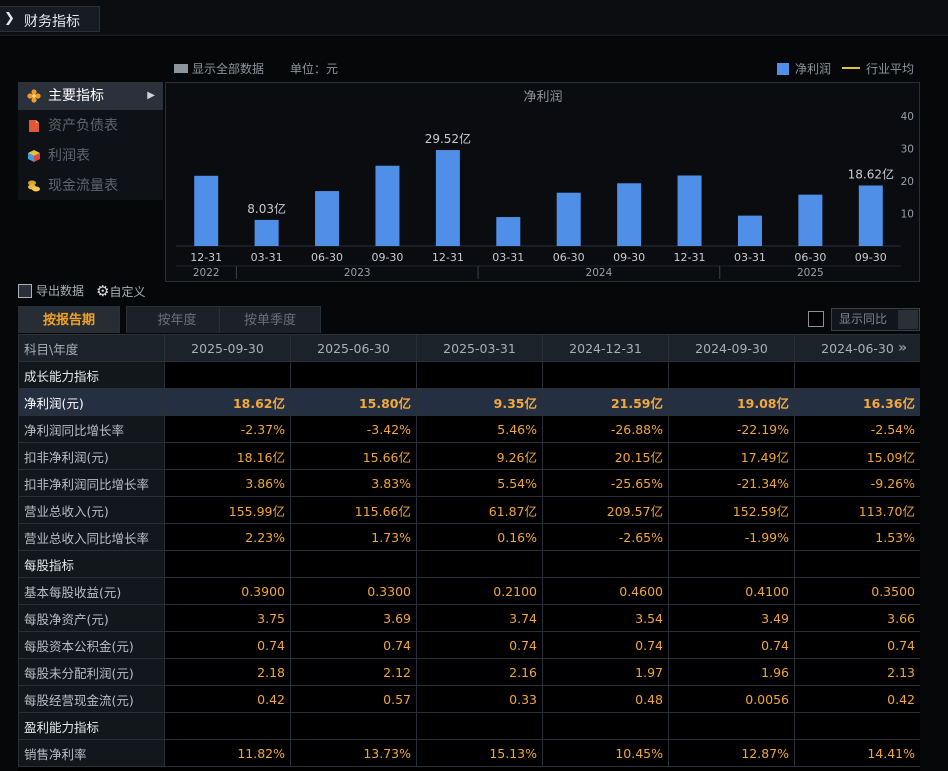 The height and width of the screenshot is (771, 948). I want to click on table-cell: 2.13, so click(857, 672).